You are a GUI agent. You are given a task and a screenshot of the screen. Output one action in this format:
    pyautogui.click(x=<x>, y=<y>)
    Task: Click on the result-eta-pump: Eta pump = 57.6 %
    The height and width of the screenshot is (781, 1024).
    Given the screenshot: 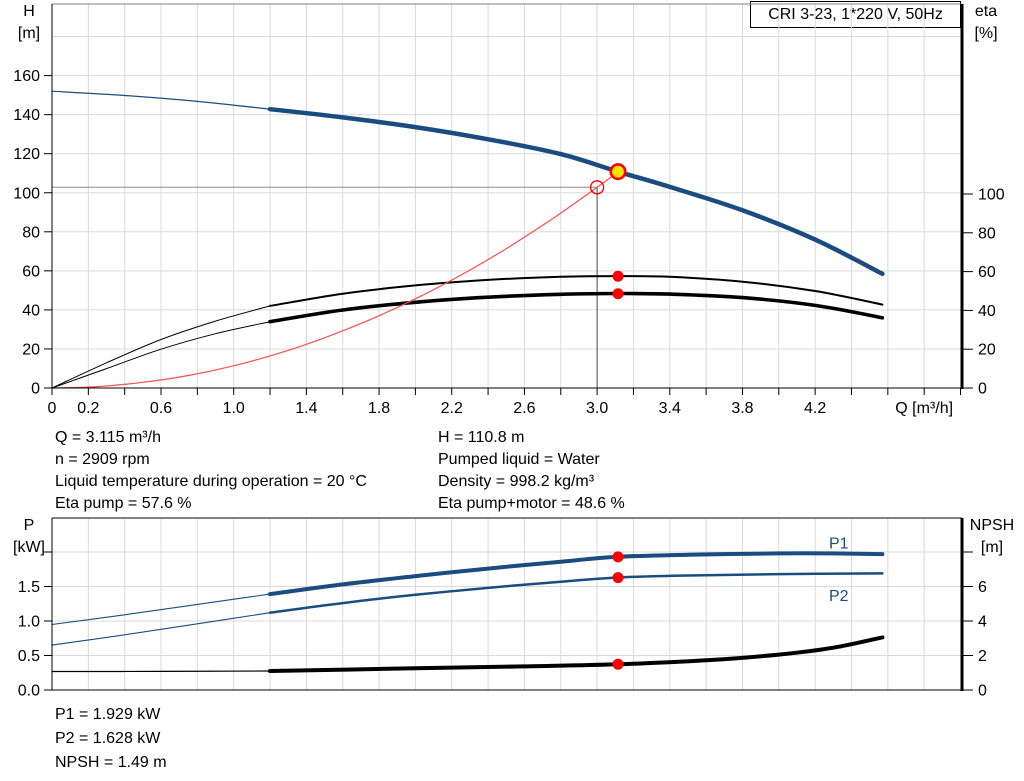 What is the action you would take?
    pyautogui.click(x=123, y=503)
    